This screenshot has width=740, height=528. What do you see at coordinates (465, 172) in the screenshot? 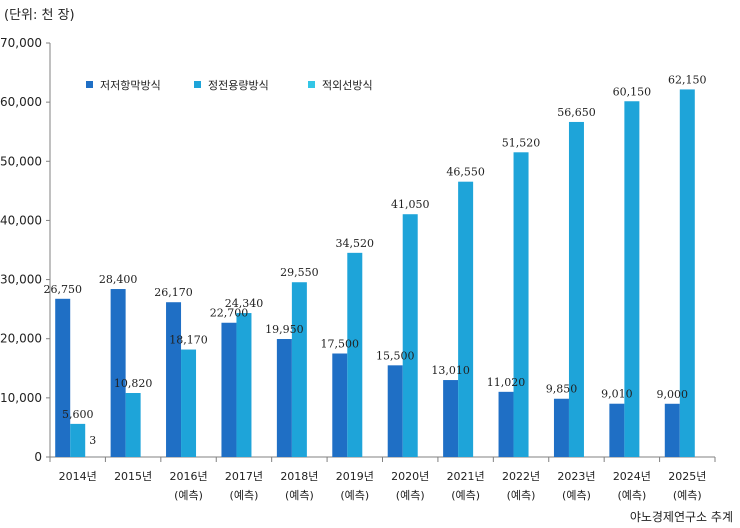
I see `data-label: 46,550` at bounding box center [465, 172].